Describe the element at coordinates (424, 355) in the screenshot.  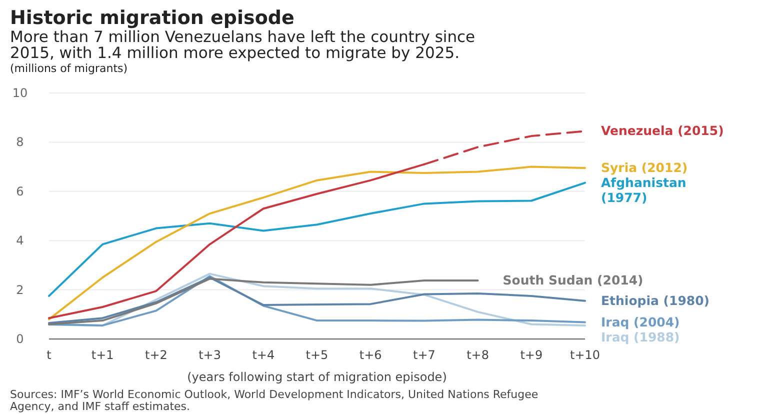
I see `x-tick-label: t+7` at that location.